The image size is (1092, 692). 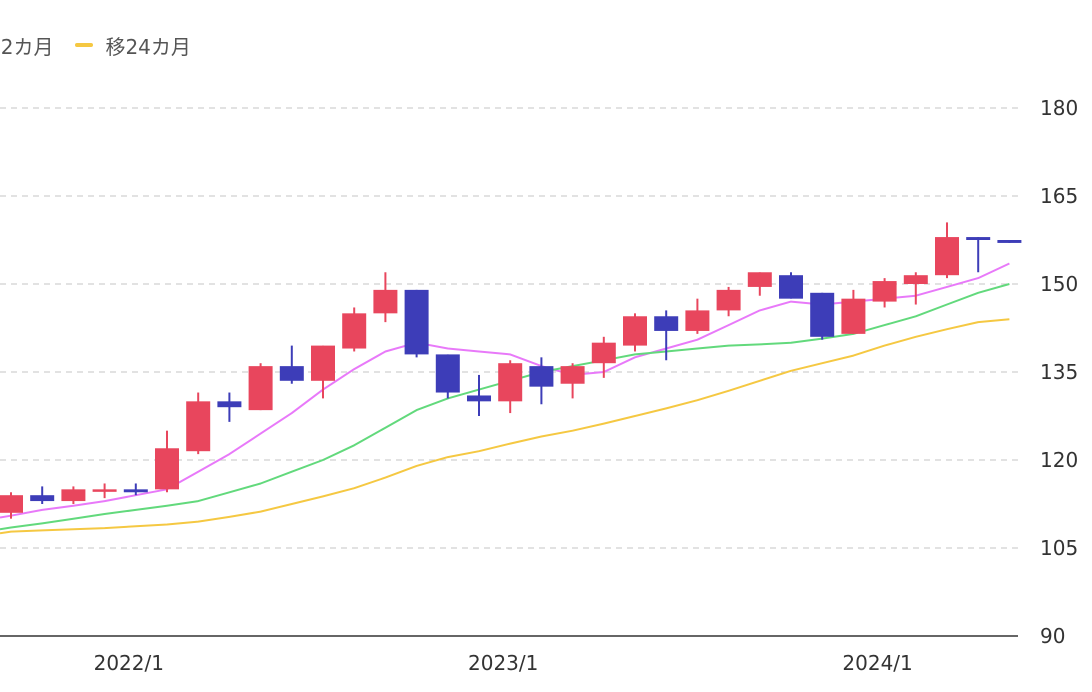 I want to click on legend-label-12m: 12カ月, so click(x=27, y=46).